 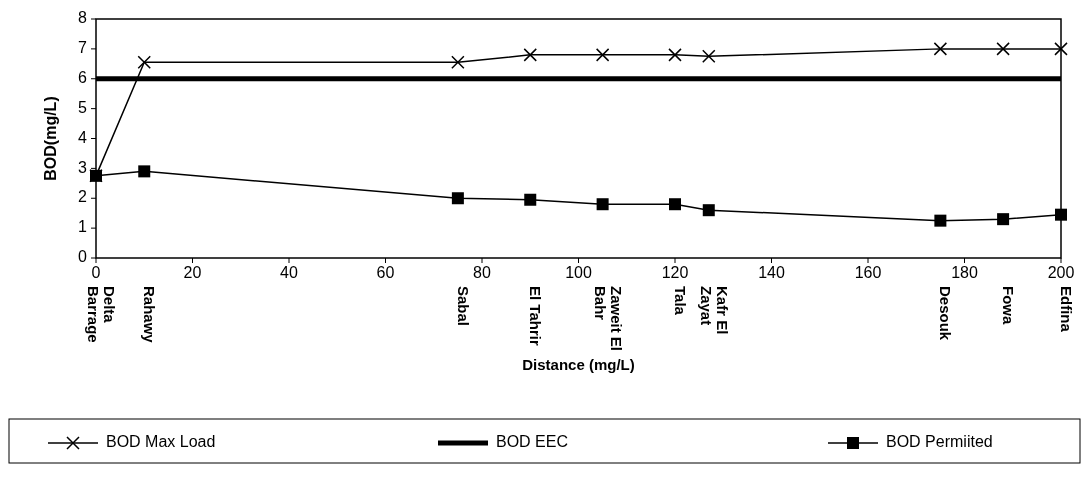 What do you see at coordinates (96, 272) in the screenshot?
I see `x-tick-label: 0` at bounding box center [96, 272].